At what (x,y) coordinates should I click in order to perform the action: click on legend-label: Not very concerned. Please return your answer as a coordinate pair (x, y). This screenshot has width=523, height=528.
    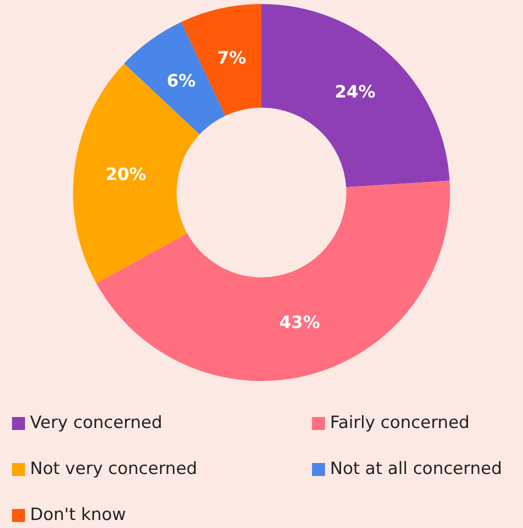
    Looking at the image, I should click on (114, 469).